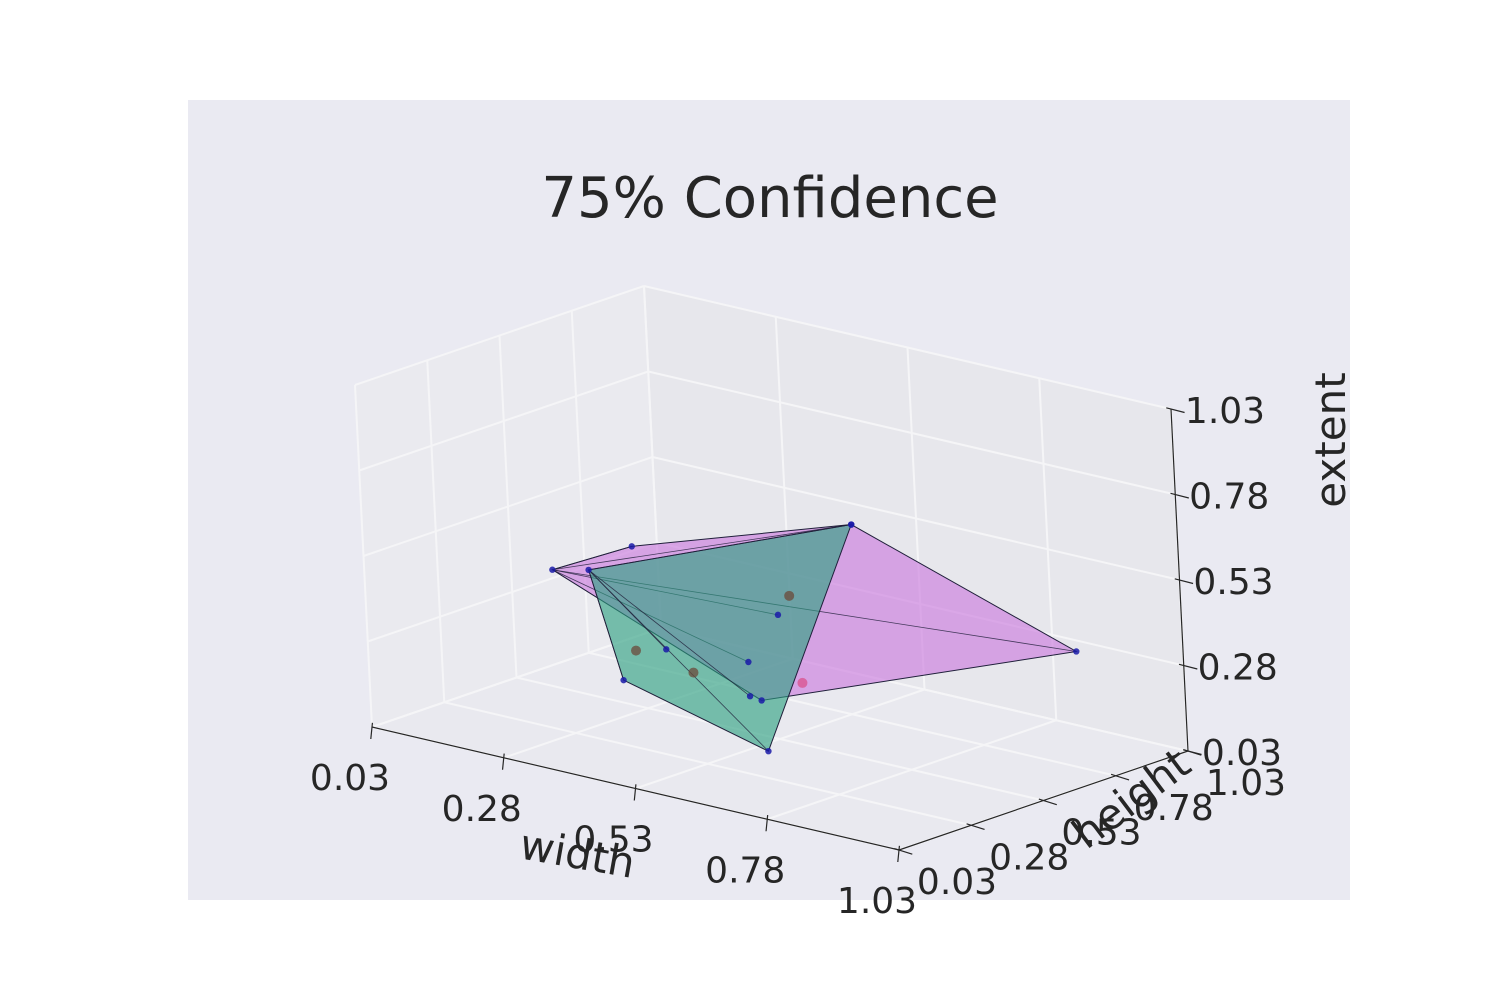  What do you see at coordinates (613, 840) in the screenshot?
I see `x-tick-label: 0.53` at bounding box center [613, 840].